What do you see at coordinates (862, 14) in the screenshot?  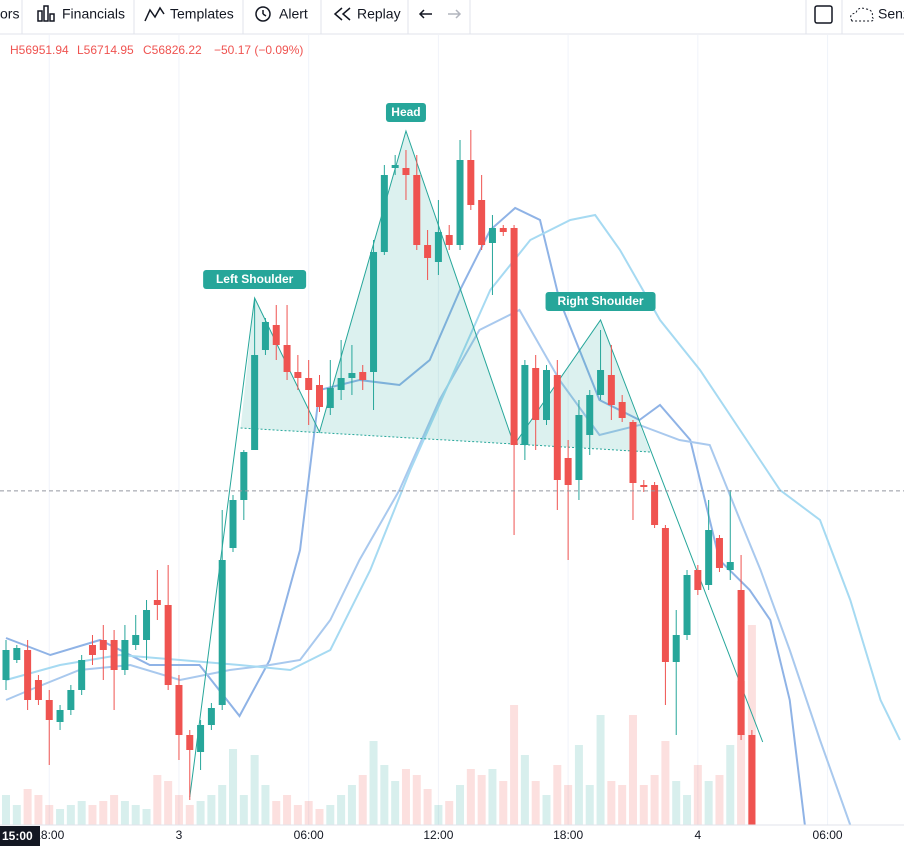 I see `save-icon` at bounding box center [862, 14].